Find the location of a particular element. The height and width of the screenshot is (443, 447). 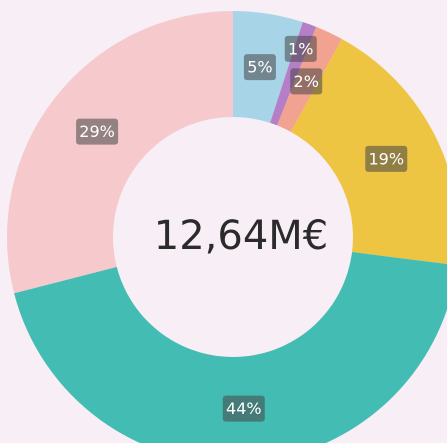

value-label: 5% is located at coordinates (259, 67).